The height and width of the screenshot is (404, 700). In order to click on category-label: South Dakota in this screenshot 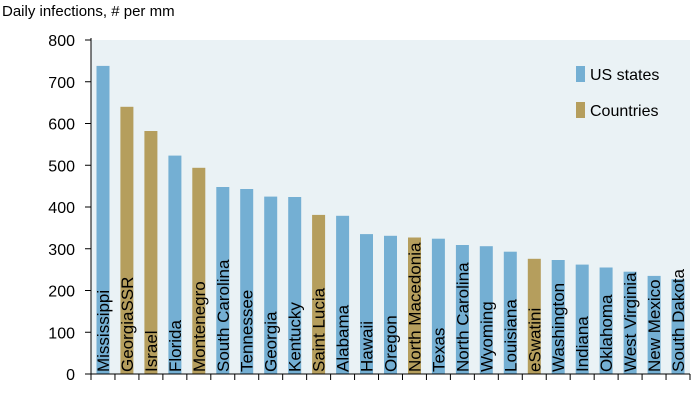, I will do `click(678, 320)`.